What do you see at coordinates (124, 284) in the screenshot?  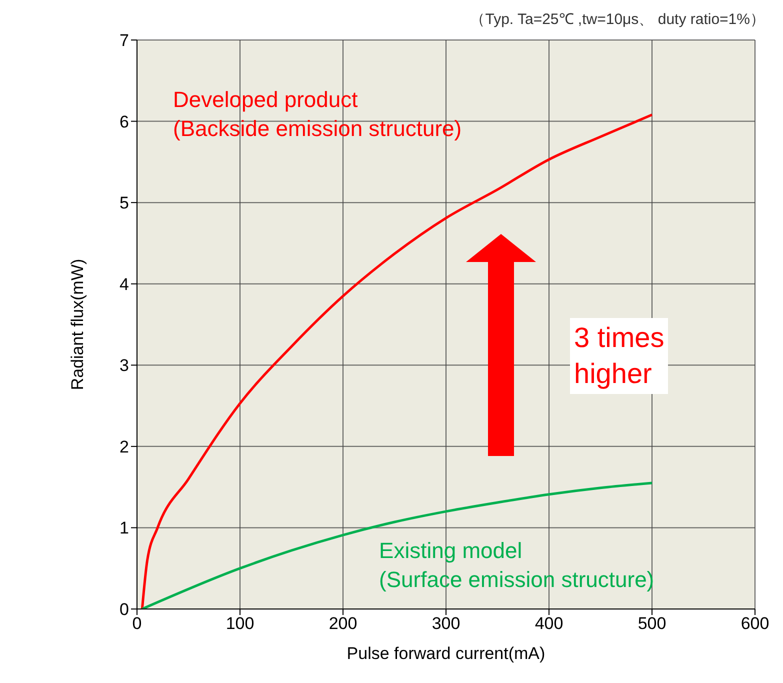 I see `y-tick-label: 4` at bounding box center [124, 284].